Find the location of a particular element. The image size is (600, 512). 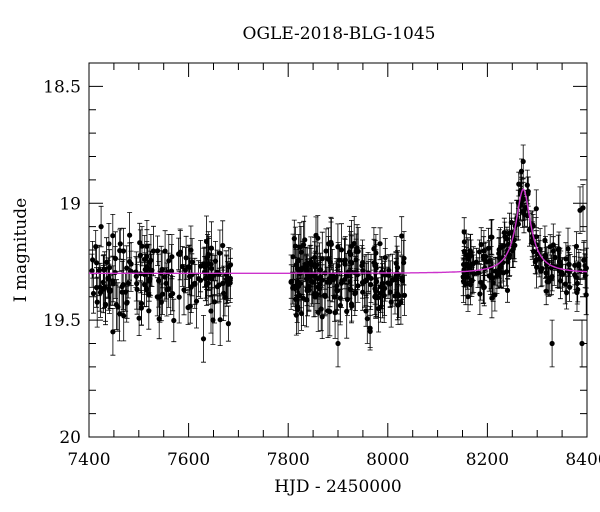

x-tick-label: 7400 is located at coordinates (88, 460).